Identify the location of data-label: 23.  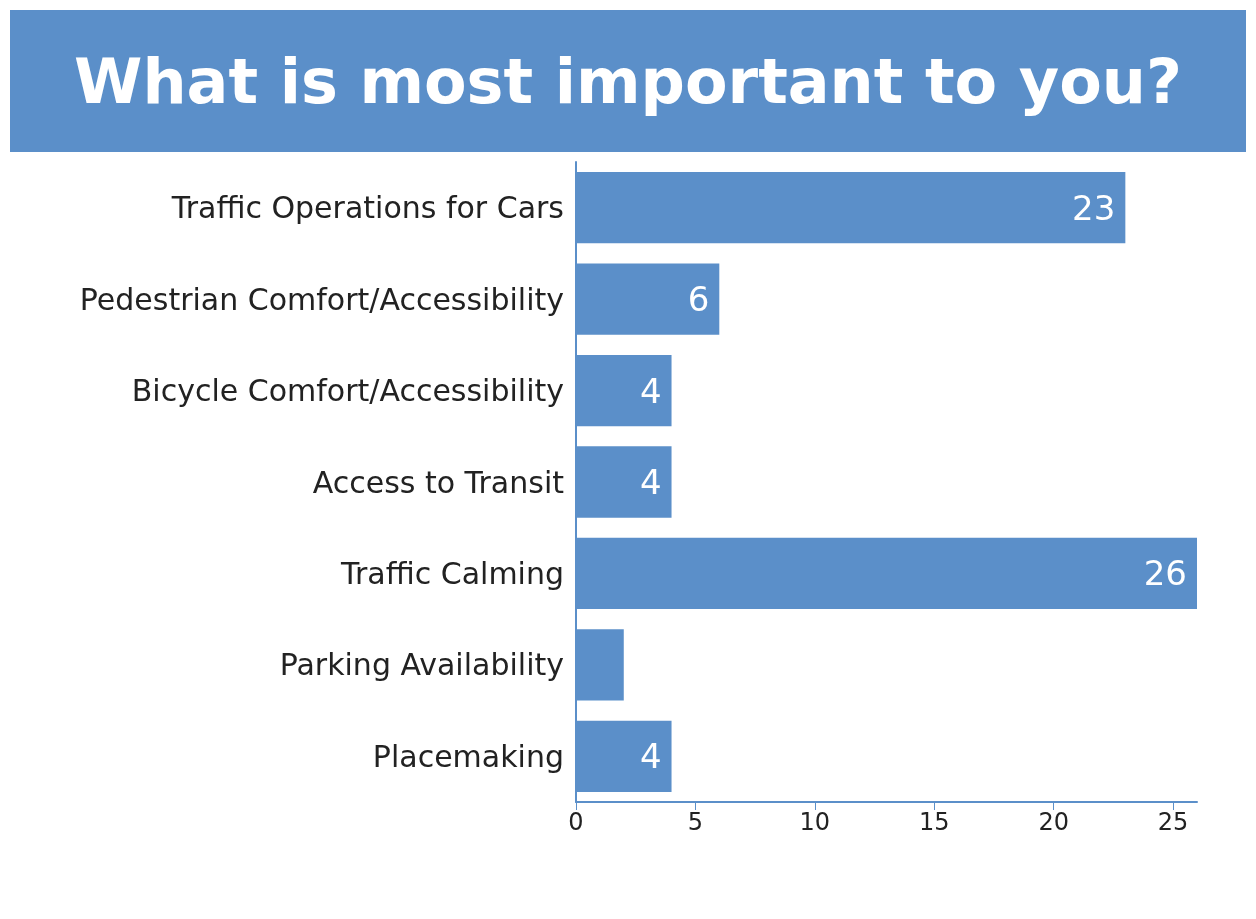
(1094, 207).